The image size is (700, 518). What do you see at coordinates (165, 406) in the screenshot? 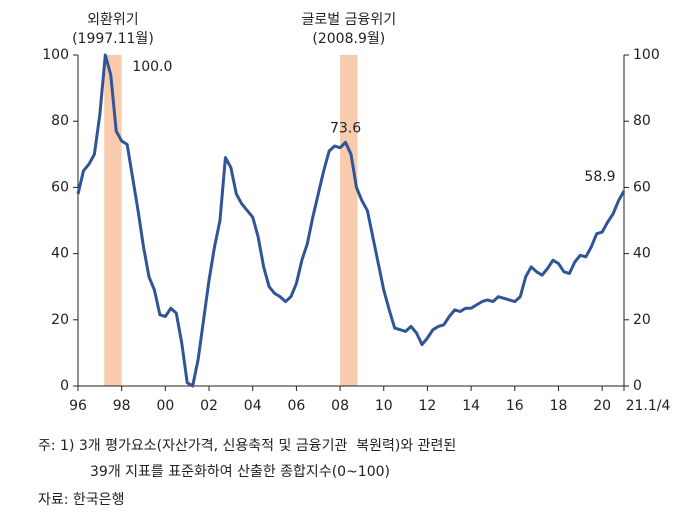
I see `x-tick-label: 00` at bounding box center [165, 406].